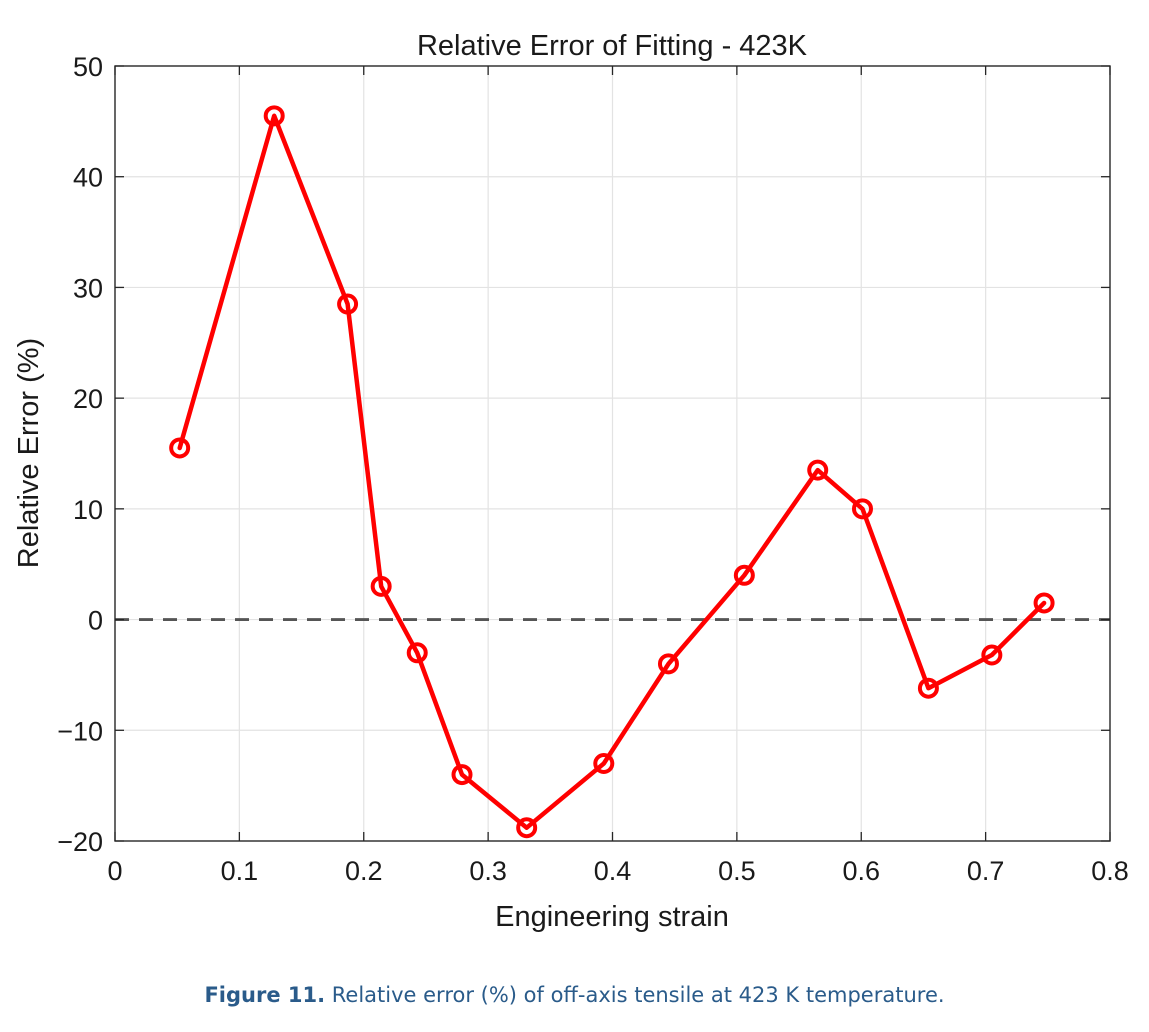 This screenshot has height=1032, width=1149. Describe the element at coordinates (737, 871) in the screenshot. I see `x-tick-label: 0.5` at that location.